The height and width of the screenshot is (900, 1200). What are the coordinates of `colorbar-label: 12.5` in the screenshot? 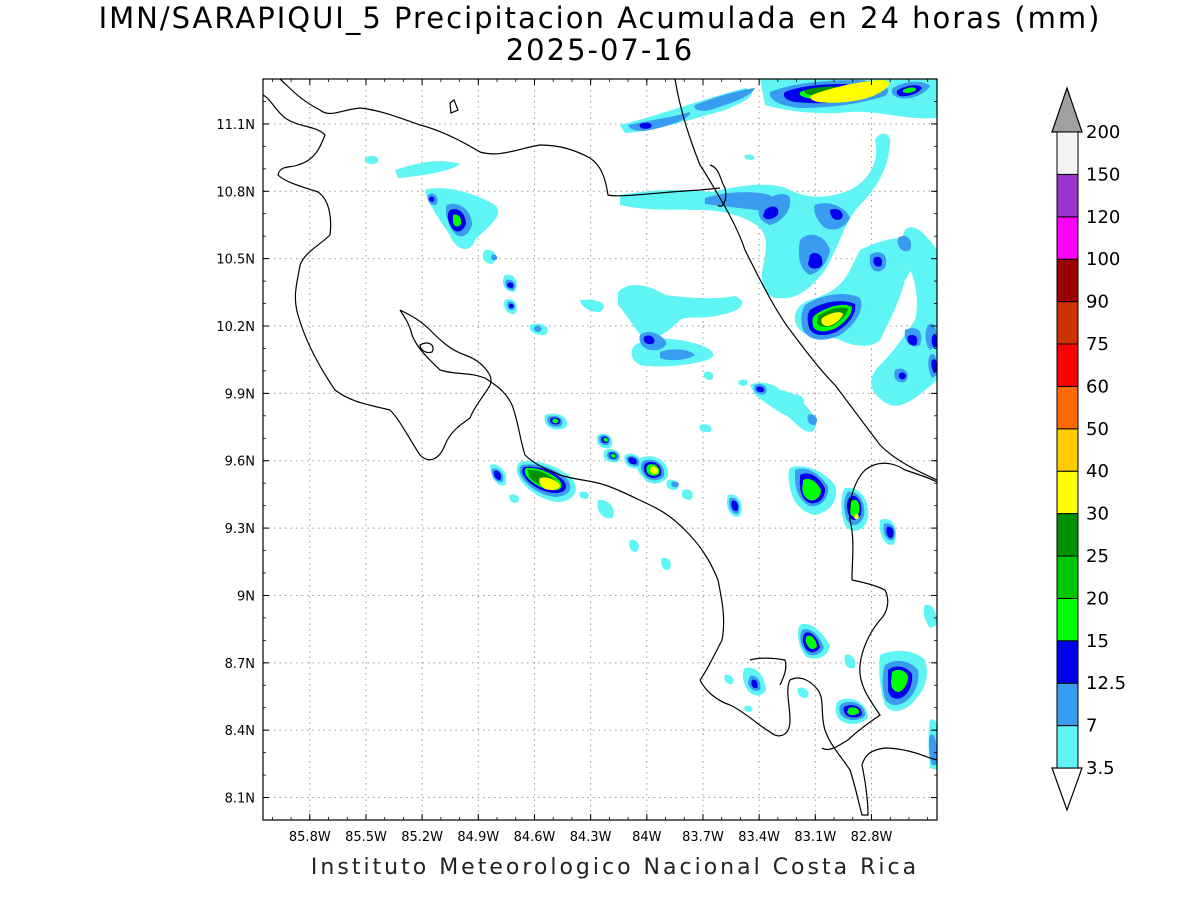 It's located at (1106, 683).